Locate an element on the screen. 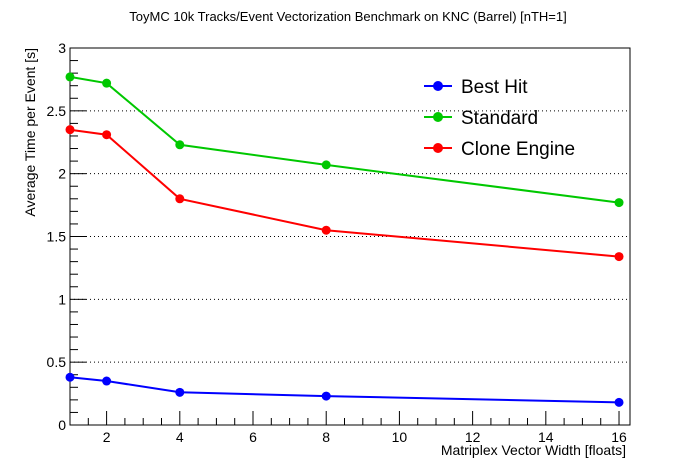  x-tick-label: 10 is located at coordinates (400, 437).